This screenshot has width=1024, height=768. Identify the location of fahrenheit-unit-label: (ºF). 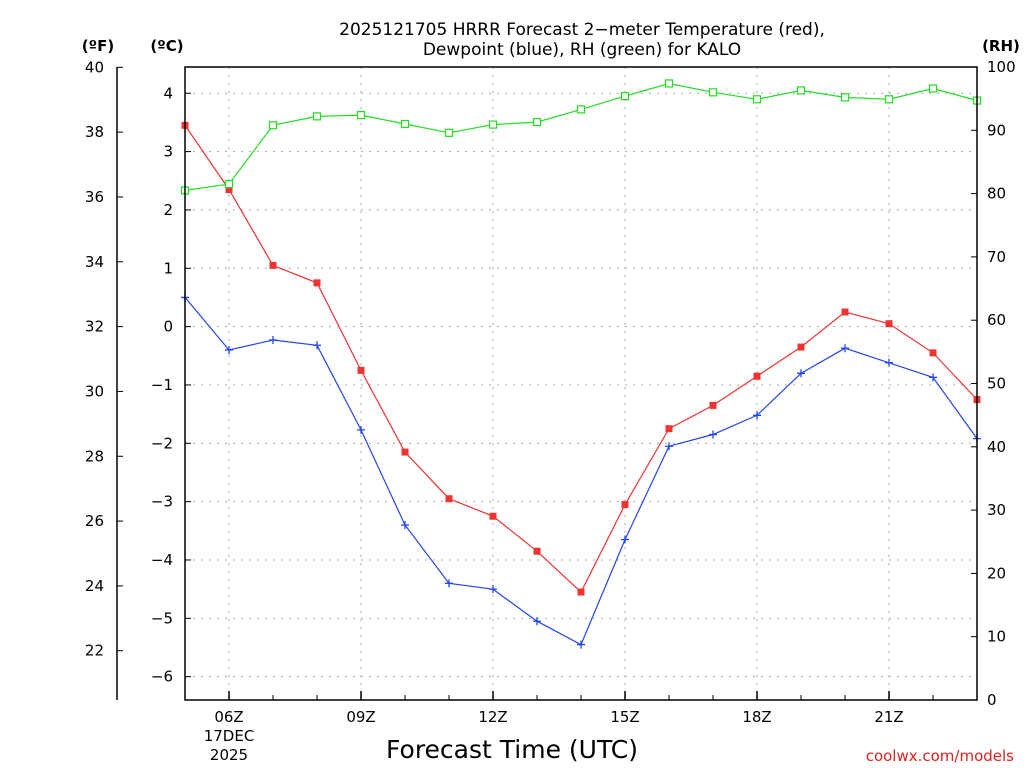
(98, 46).